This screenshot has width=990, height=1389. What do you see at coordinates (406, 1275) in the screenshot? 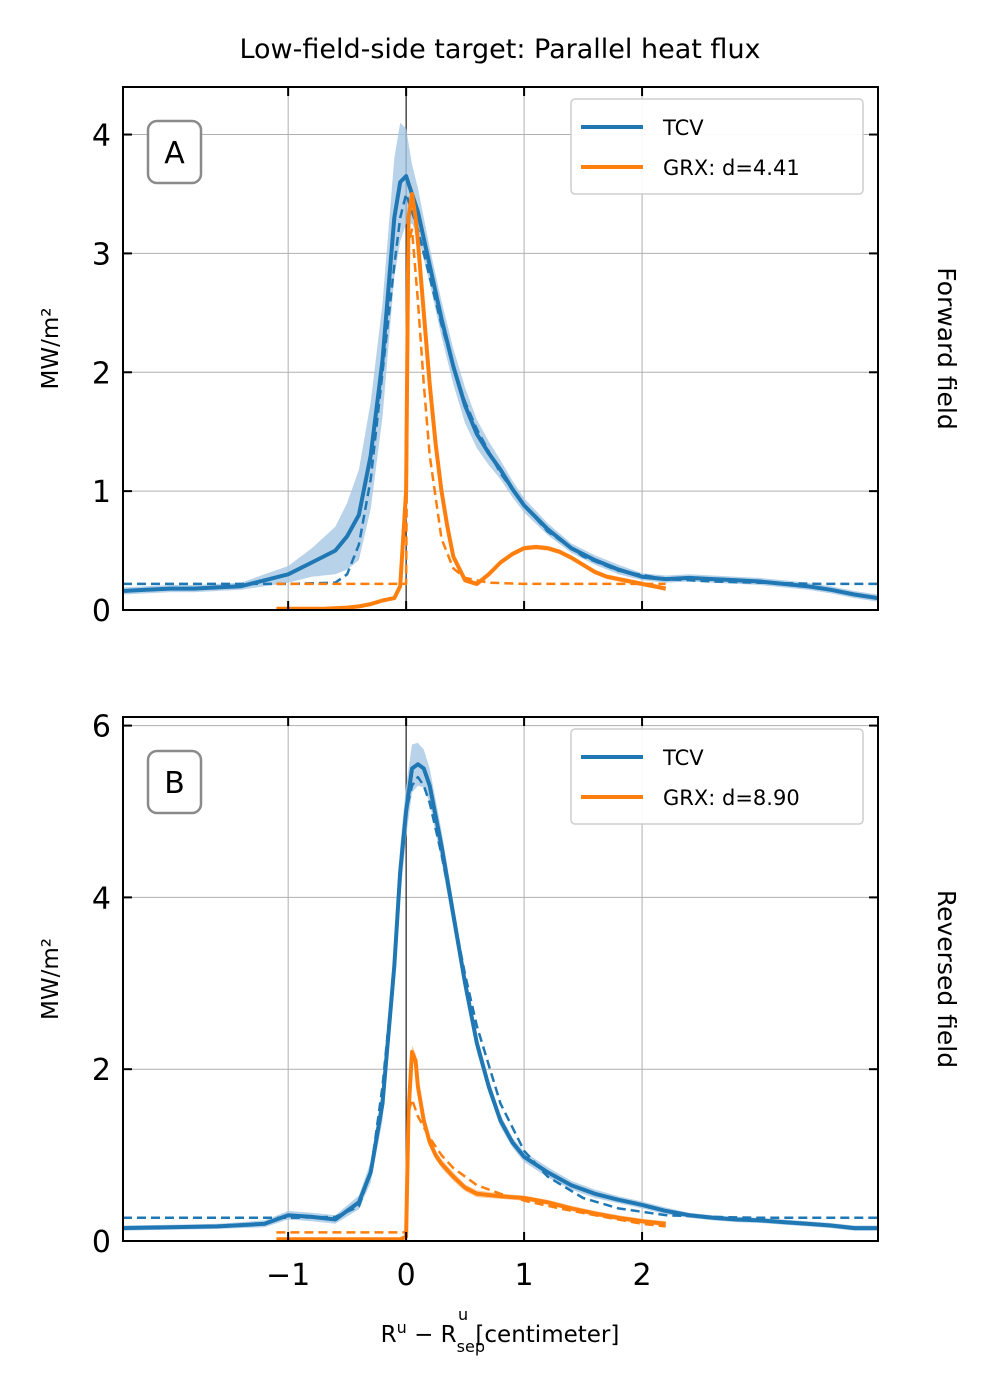
I see `x-tick-label: 0` at bounding box center [406, 1275].